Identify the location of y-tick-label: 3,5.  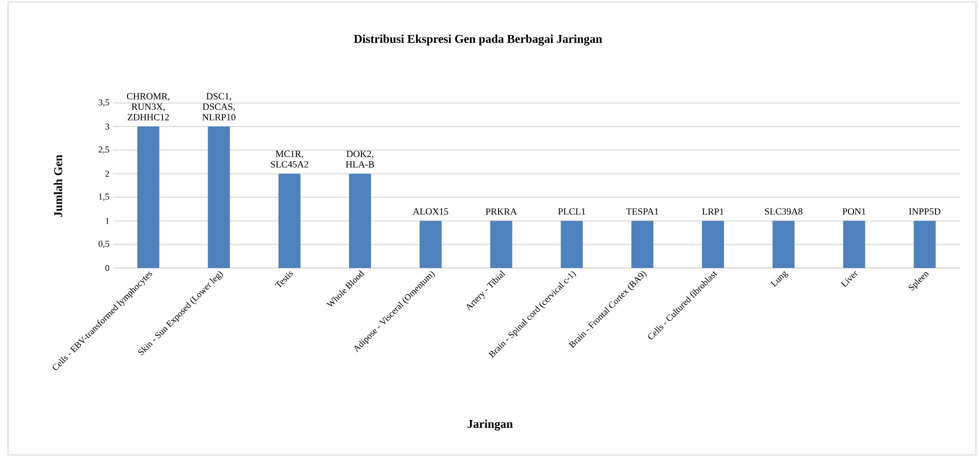
(104, 103).